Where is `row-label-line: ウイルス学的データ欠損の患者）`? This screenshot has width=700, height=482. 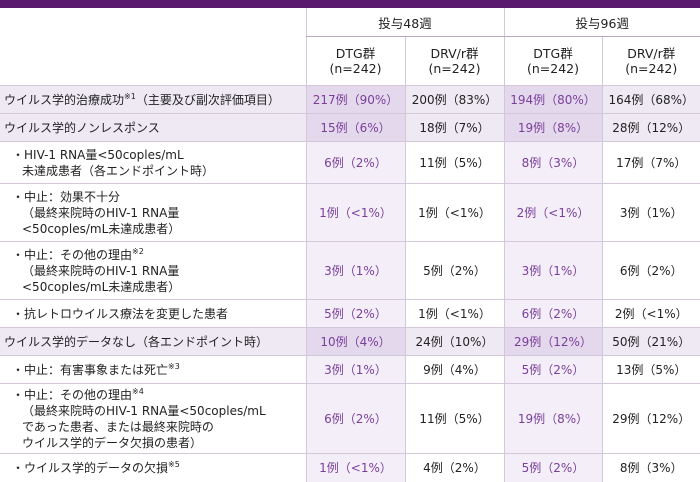 row-label-line: ウイルス学的データ欠損の患者） is located at coordinates (159, 443).